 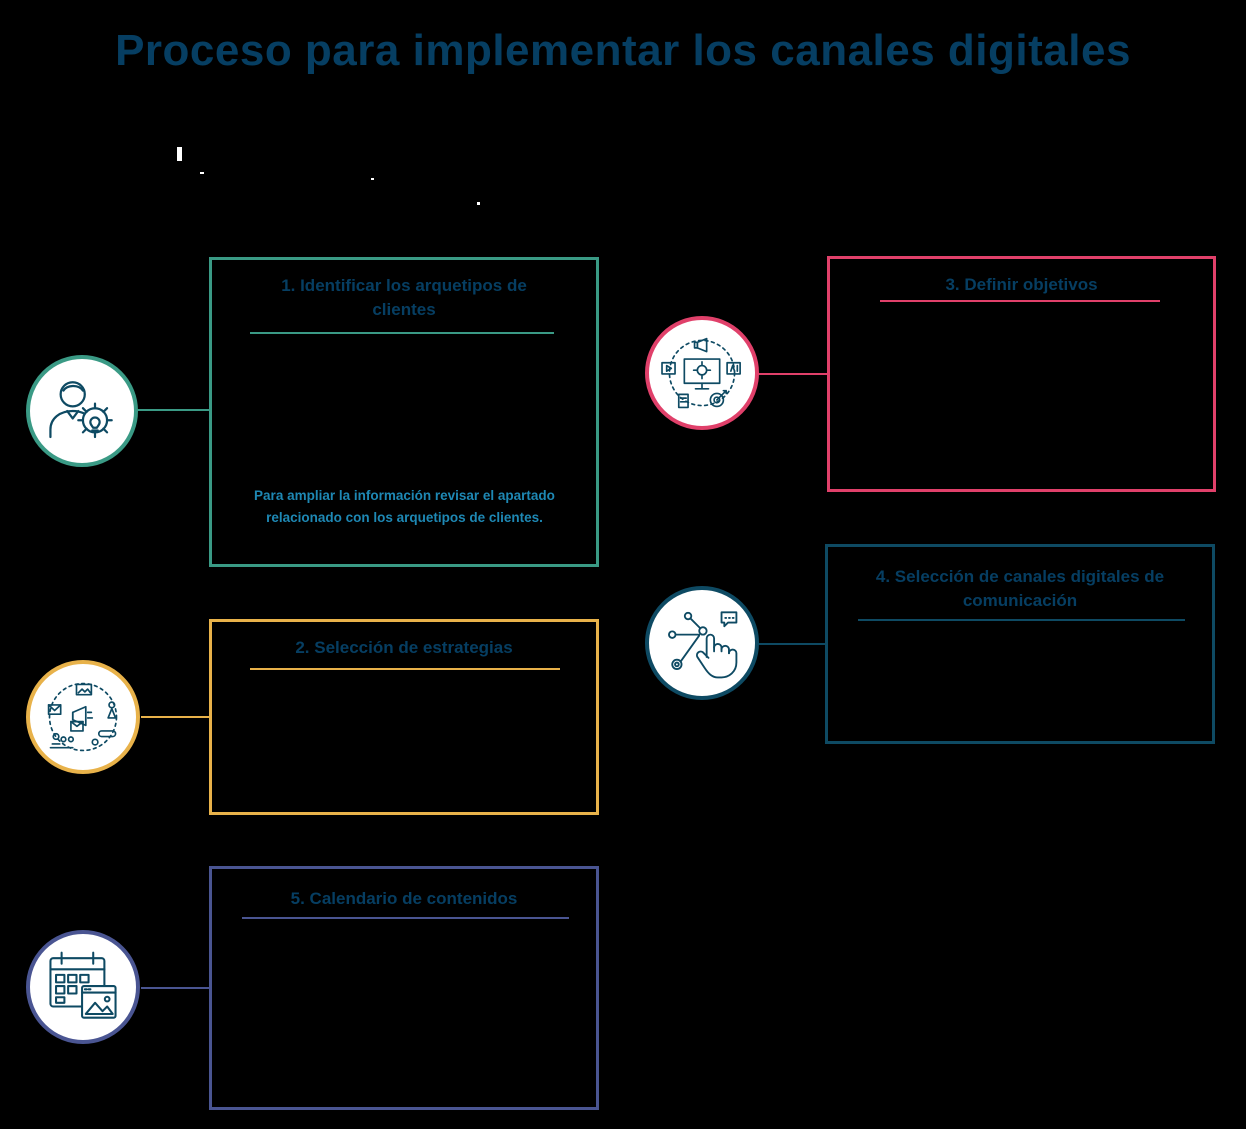 I want to click on step-5-divider, so click(x=405, y=918).